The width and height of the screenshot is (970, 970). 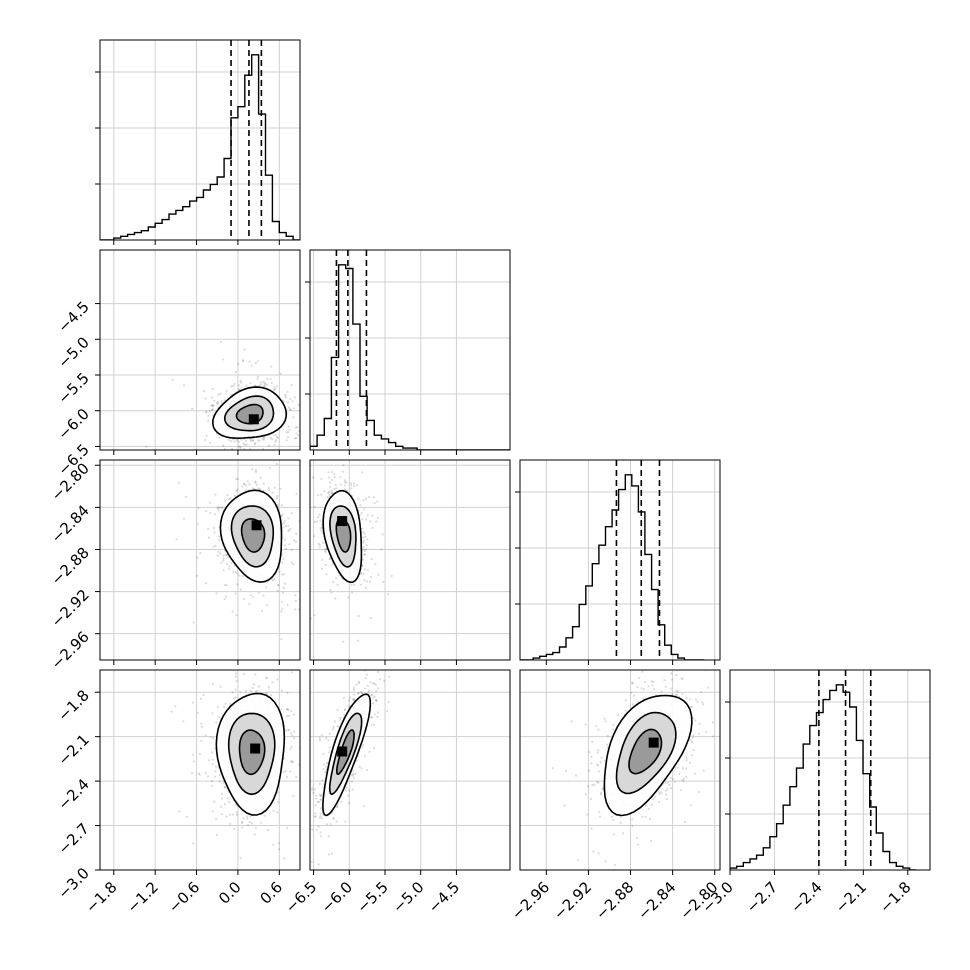 I want to click on density-contours, so click(x=342, y=536).